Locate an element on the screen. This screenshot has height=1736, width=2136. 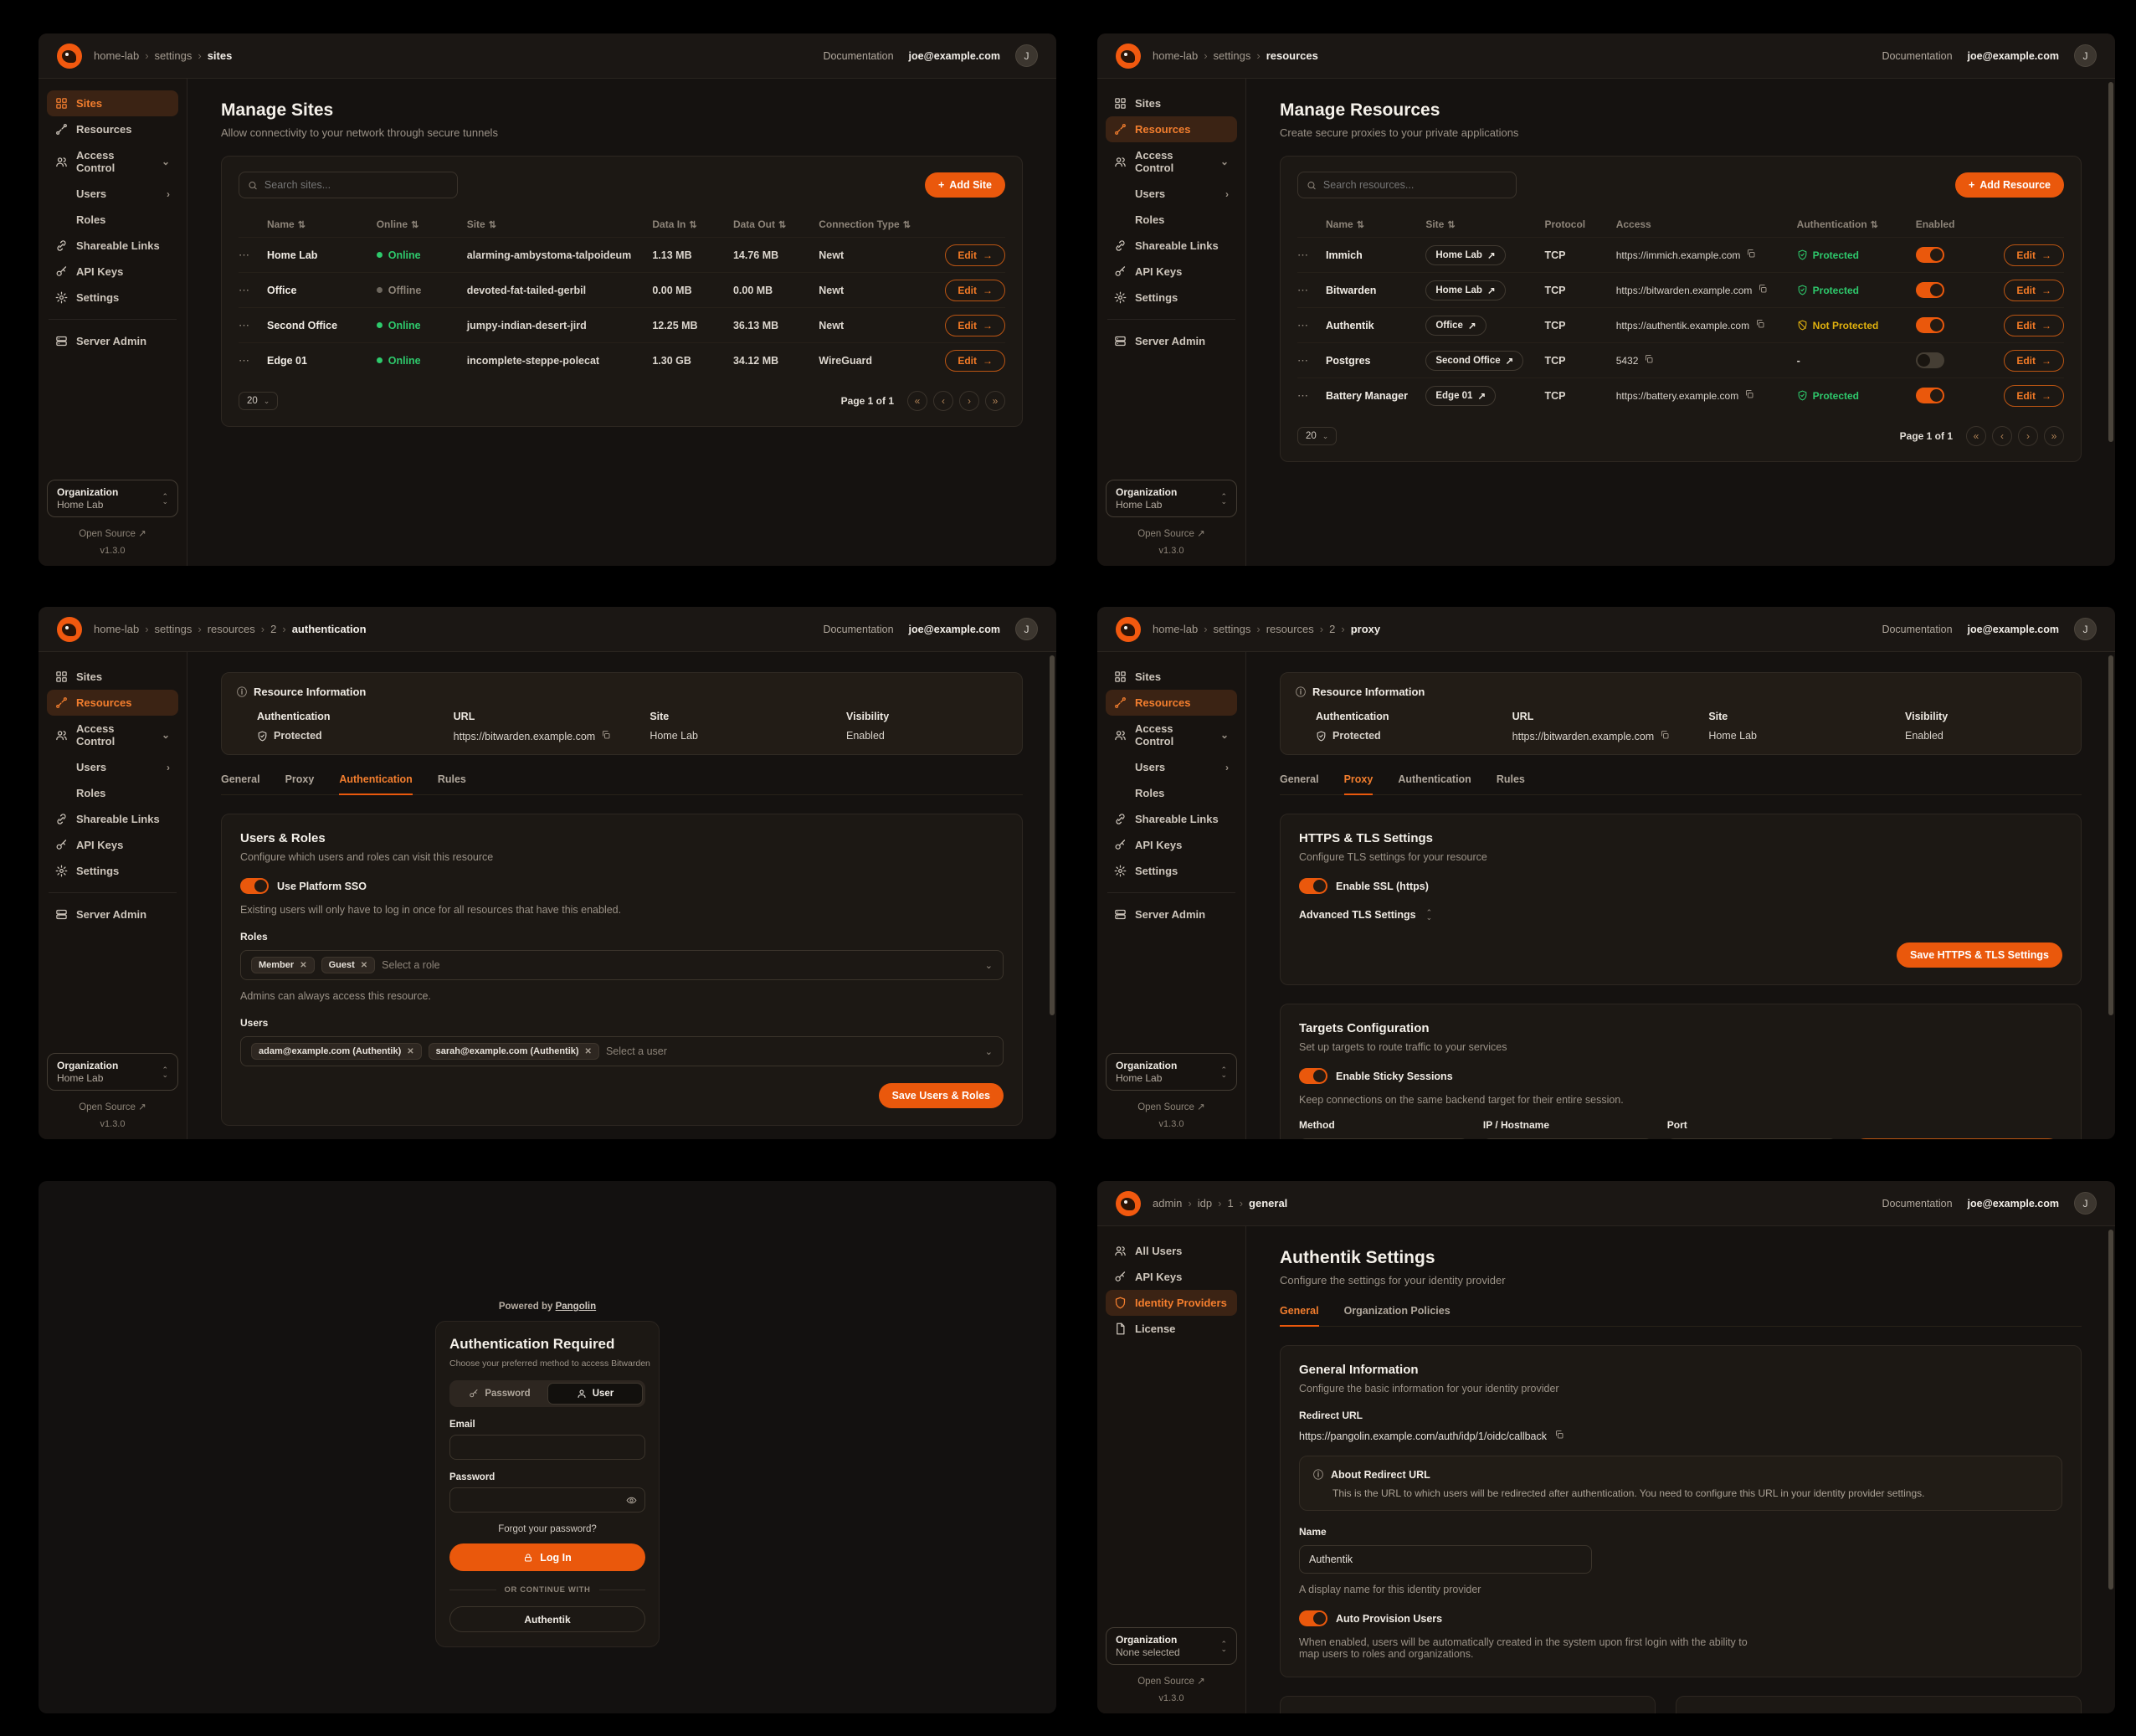
pangolin-link: Pangolin is located at coordinates (576, 1307).